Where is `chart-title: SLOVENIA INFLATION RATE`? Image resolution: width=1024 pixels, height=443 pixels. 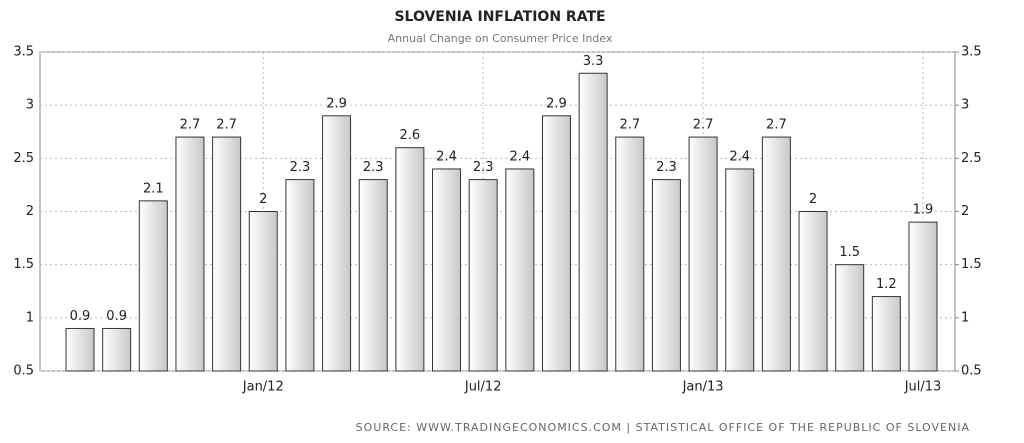
chart-title: SLOVENIA INFLATION RATE is located at coordinates (499, 17).